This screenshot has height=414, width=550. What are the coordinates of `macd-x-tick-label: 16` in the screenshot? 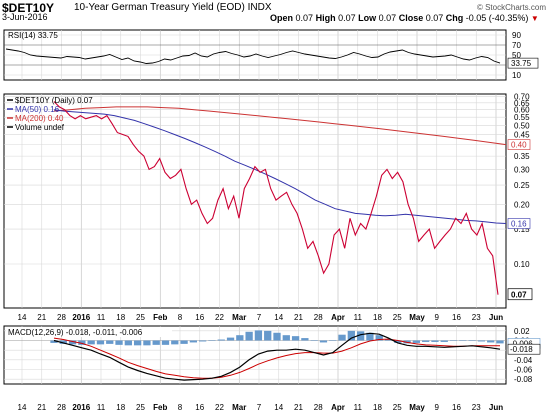 It's located at (199, 407).